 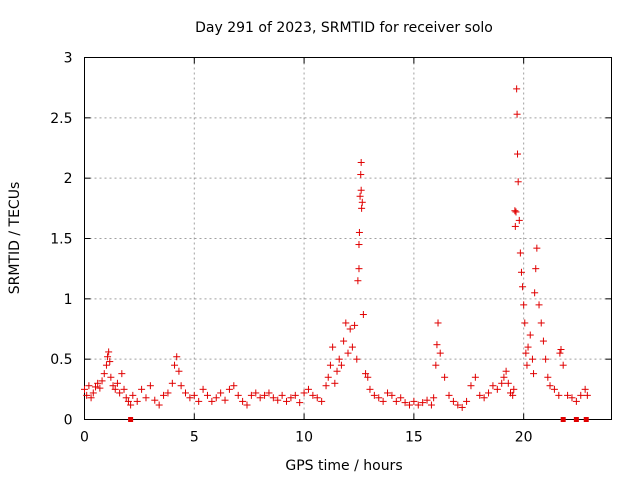 I want to click on x-tick-label: 15, so click(x=414, y=438).